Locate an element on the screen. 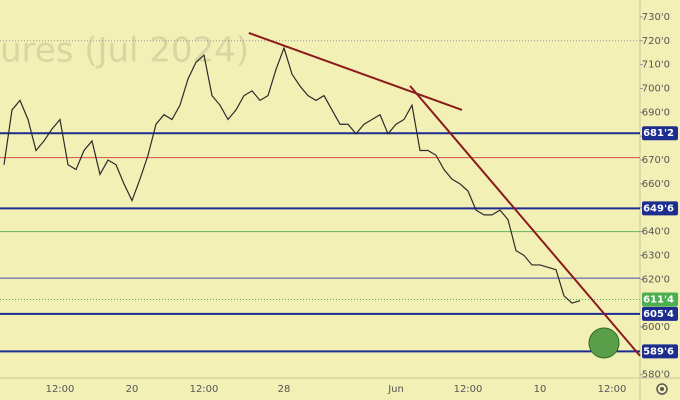 The image size is (680, 400). watermark: ures (Jul 2024) is located at coordinates (124, 51).